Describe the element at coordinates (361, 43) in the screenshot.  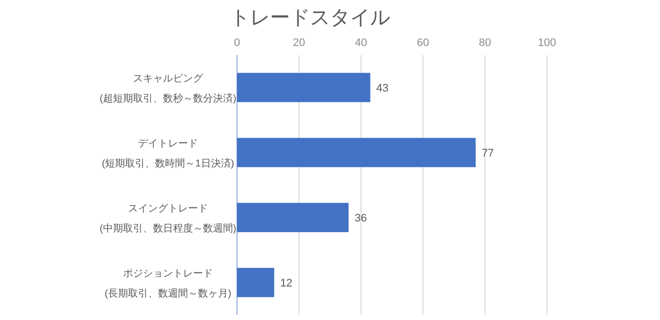
I see `x-tick-label: 40` at that location.